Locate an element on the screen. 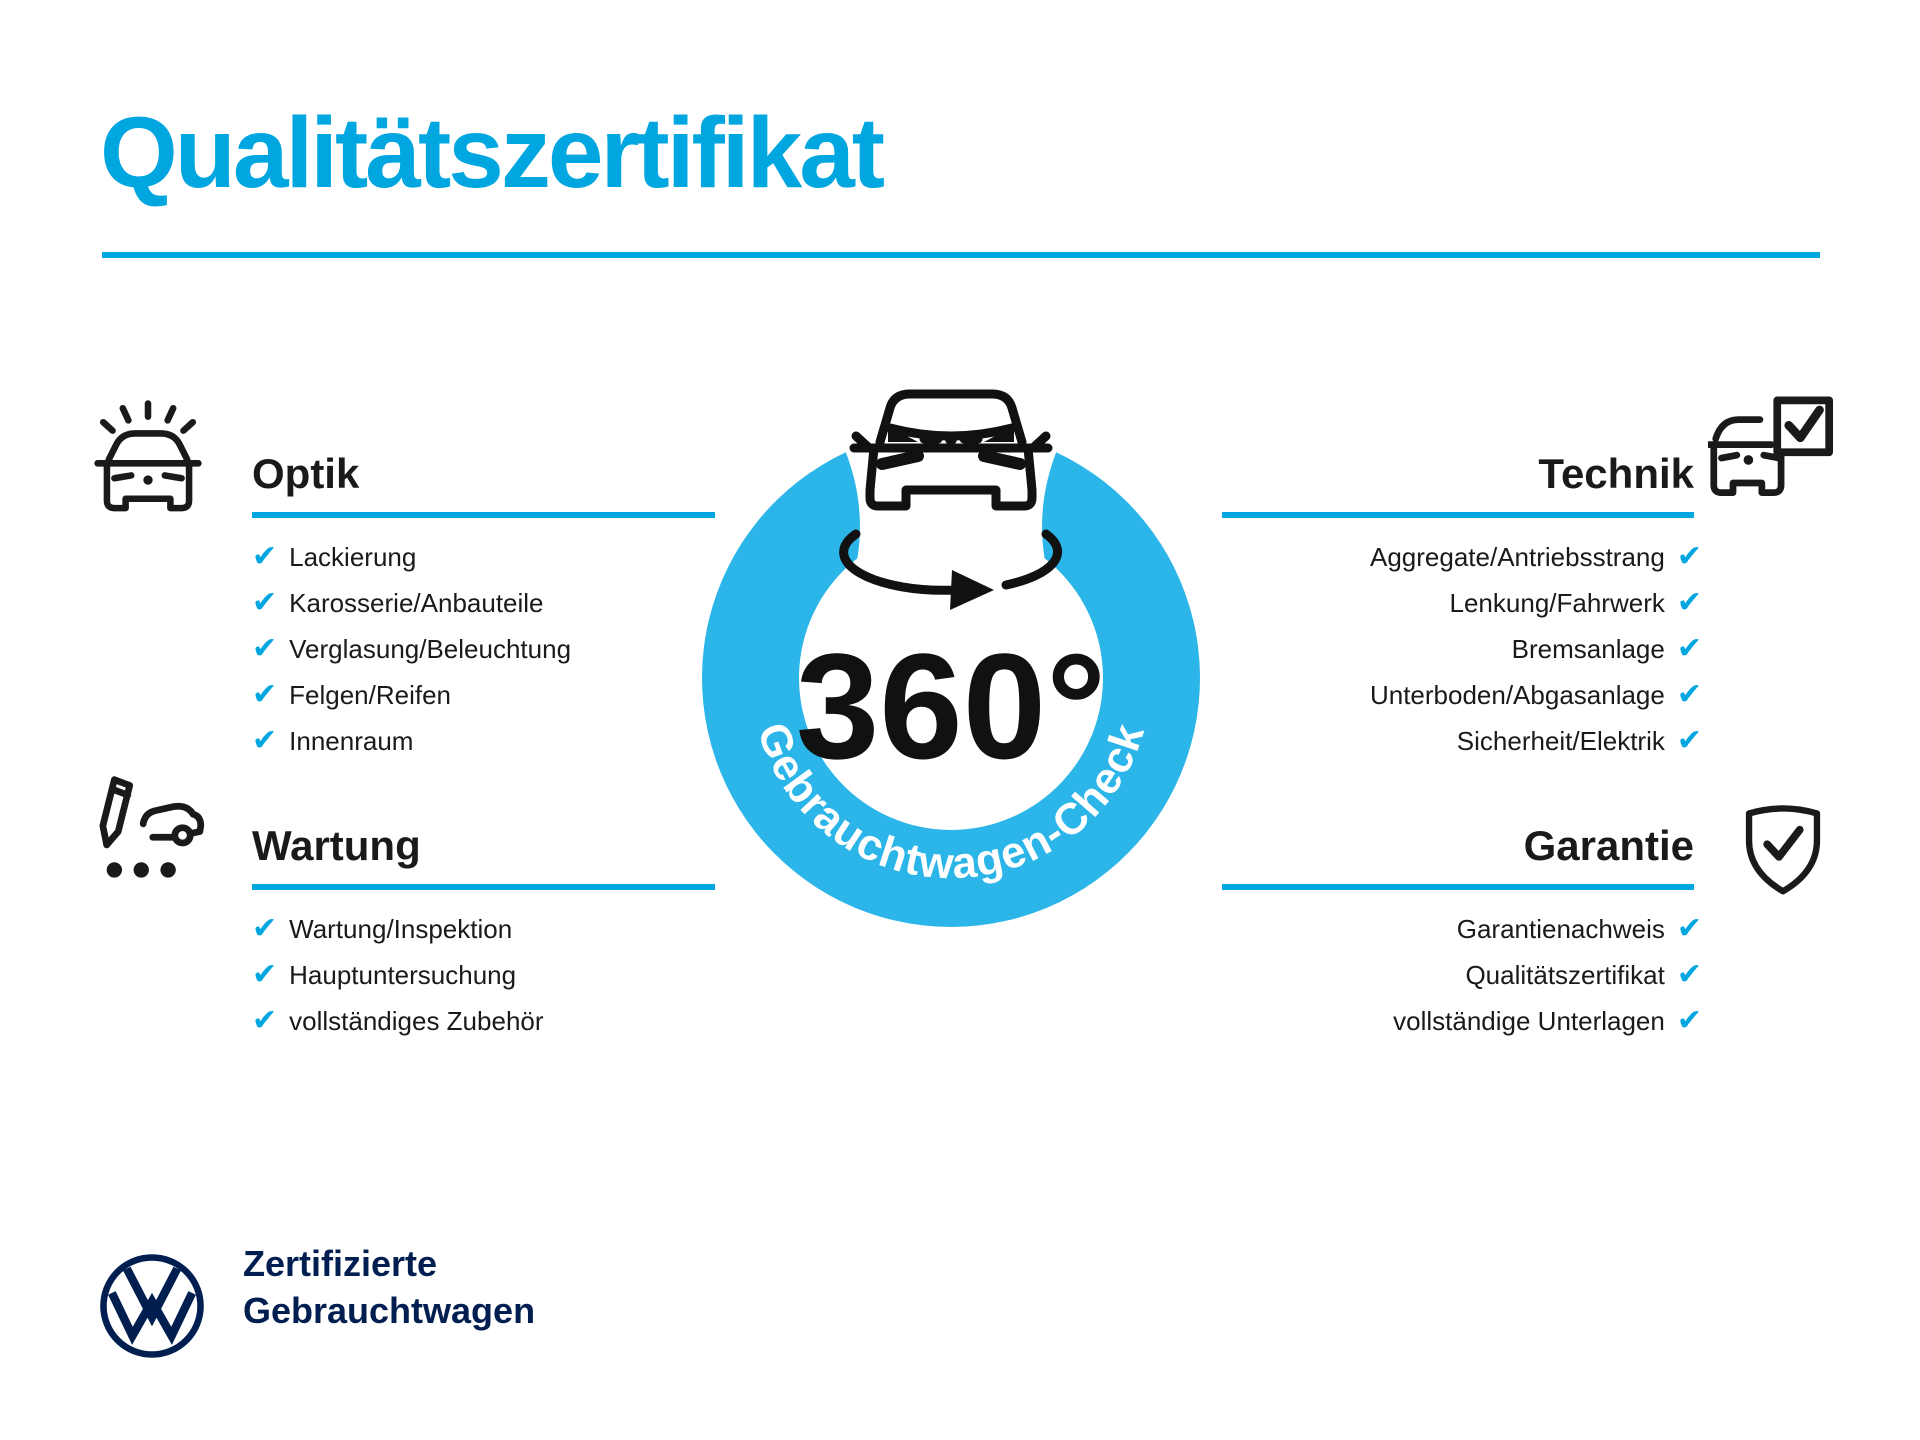 This screenshot has height=1440, width=1920. checklist-item: ✔ Hauptuntersuchung is located at coordinates (398, 975).